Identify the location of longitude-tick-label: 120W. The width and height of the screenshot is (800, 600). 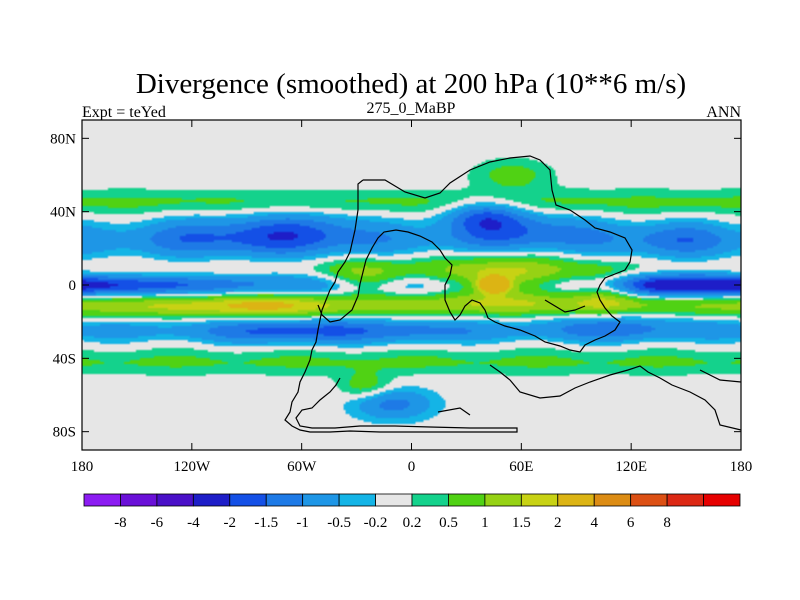
(192, 467).